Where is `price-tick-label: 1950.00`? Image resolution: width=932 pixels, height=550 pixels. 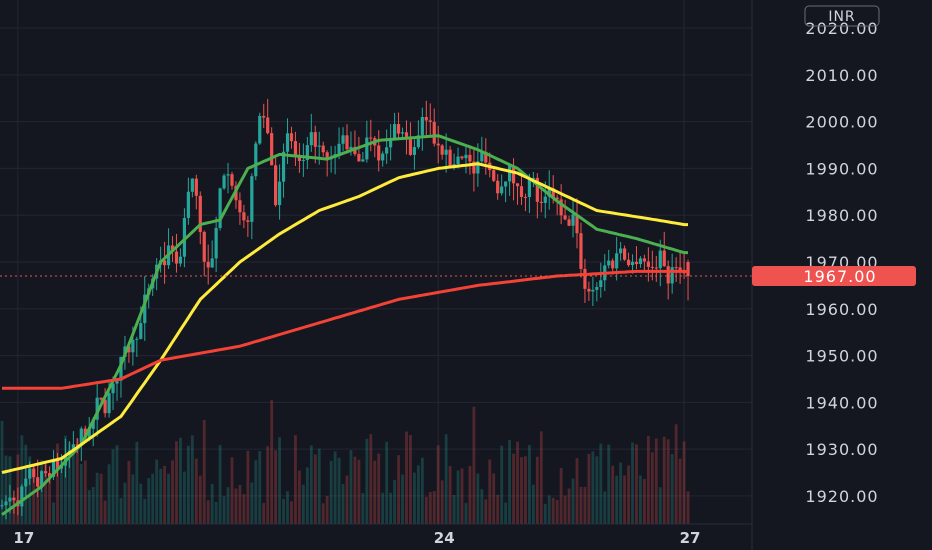 price-tick-label: 1950.00 is located at coordinates (841, 356).